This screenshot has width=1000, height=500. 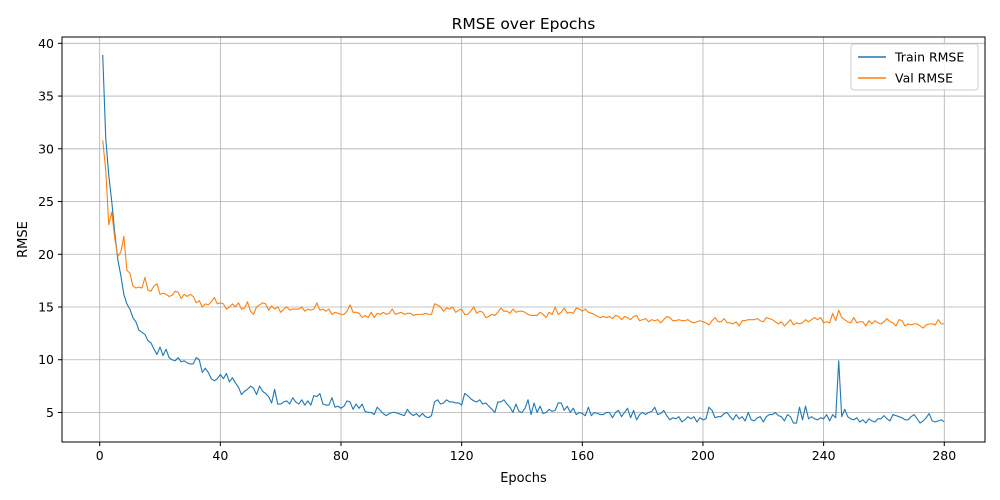 I want to click on x-tick-label: 280, so click(x=944, y=455).